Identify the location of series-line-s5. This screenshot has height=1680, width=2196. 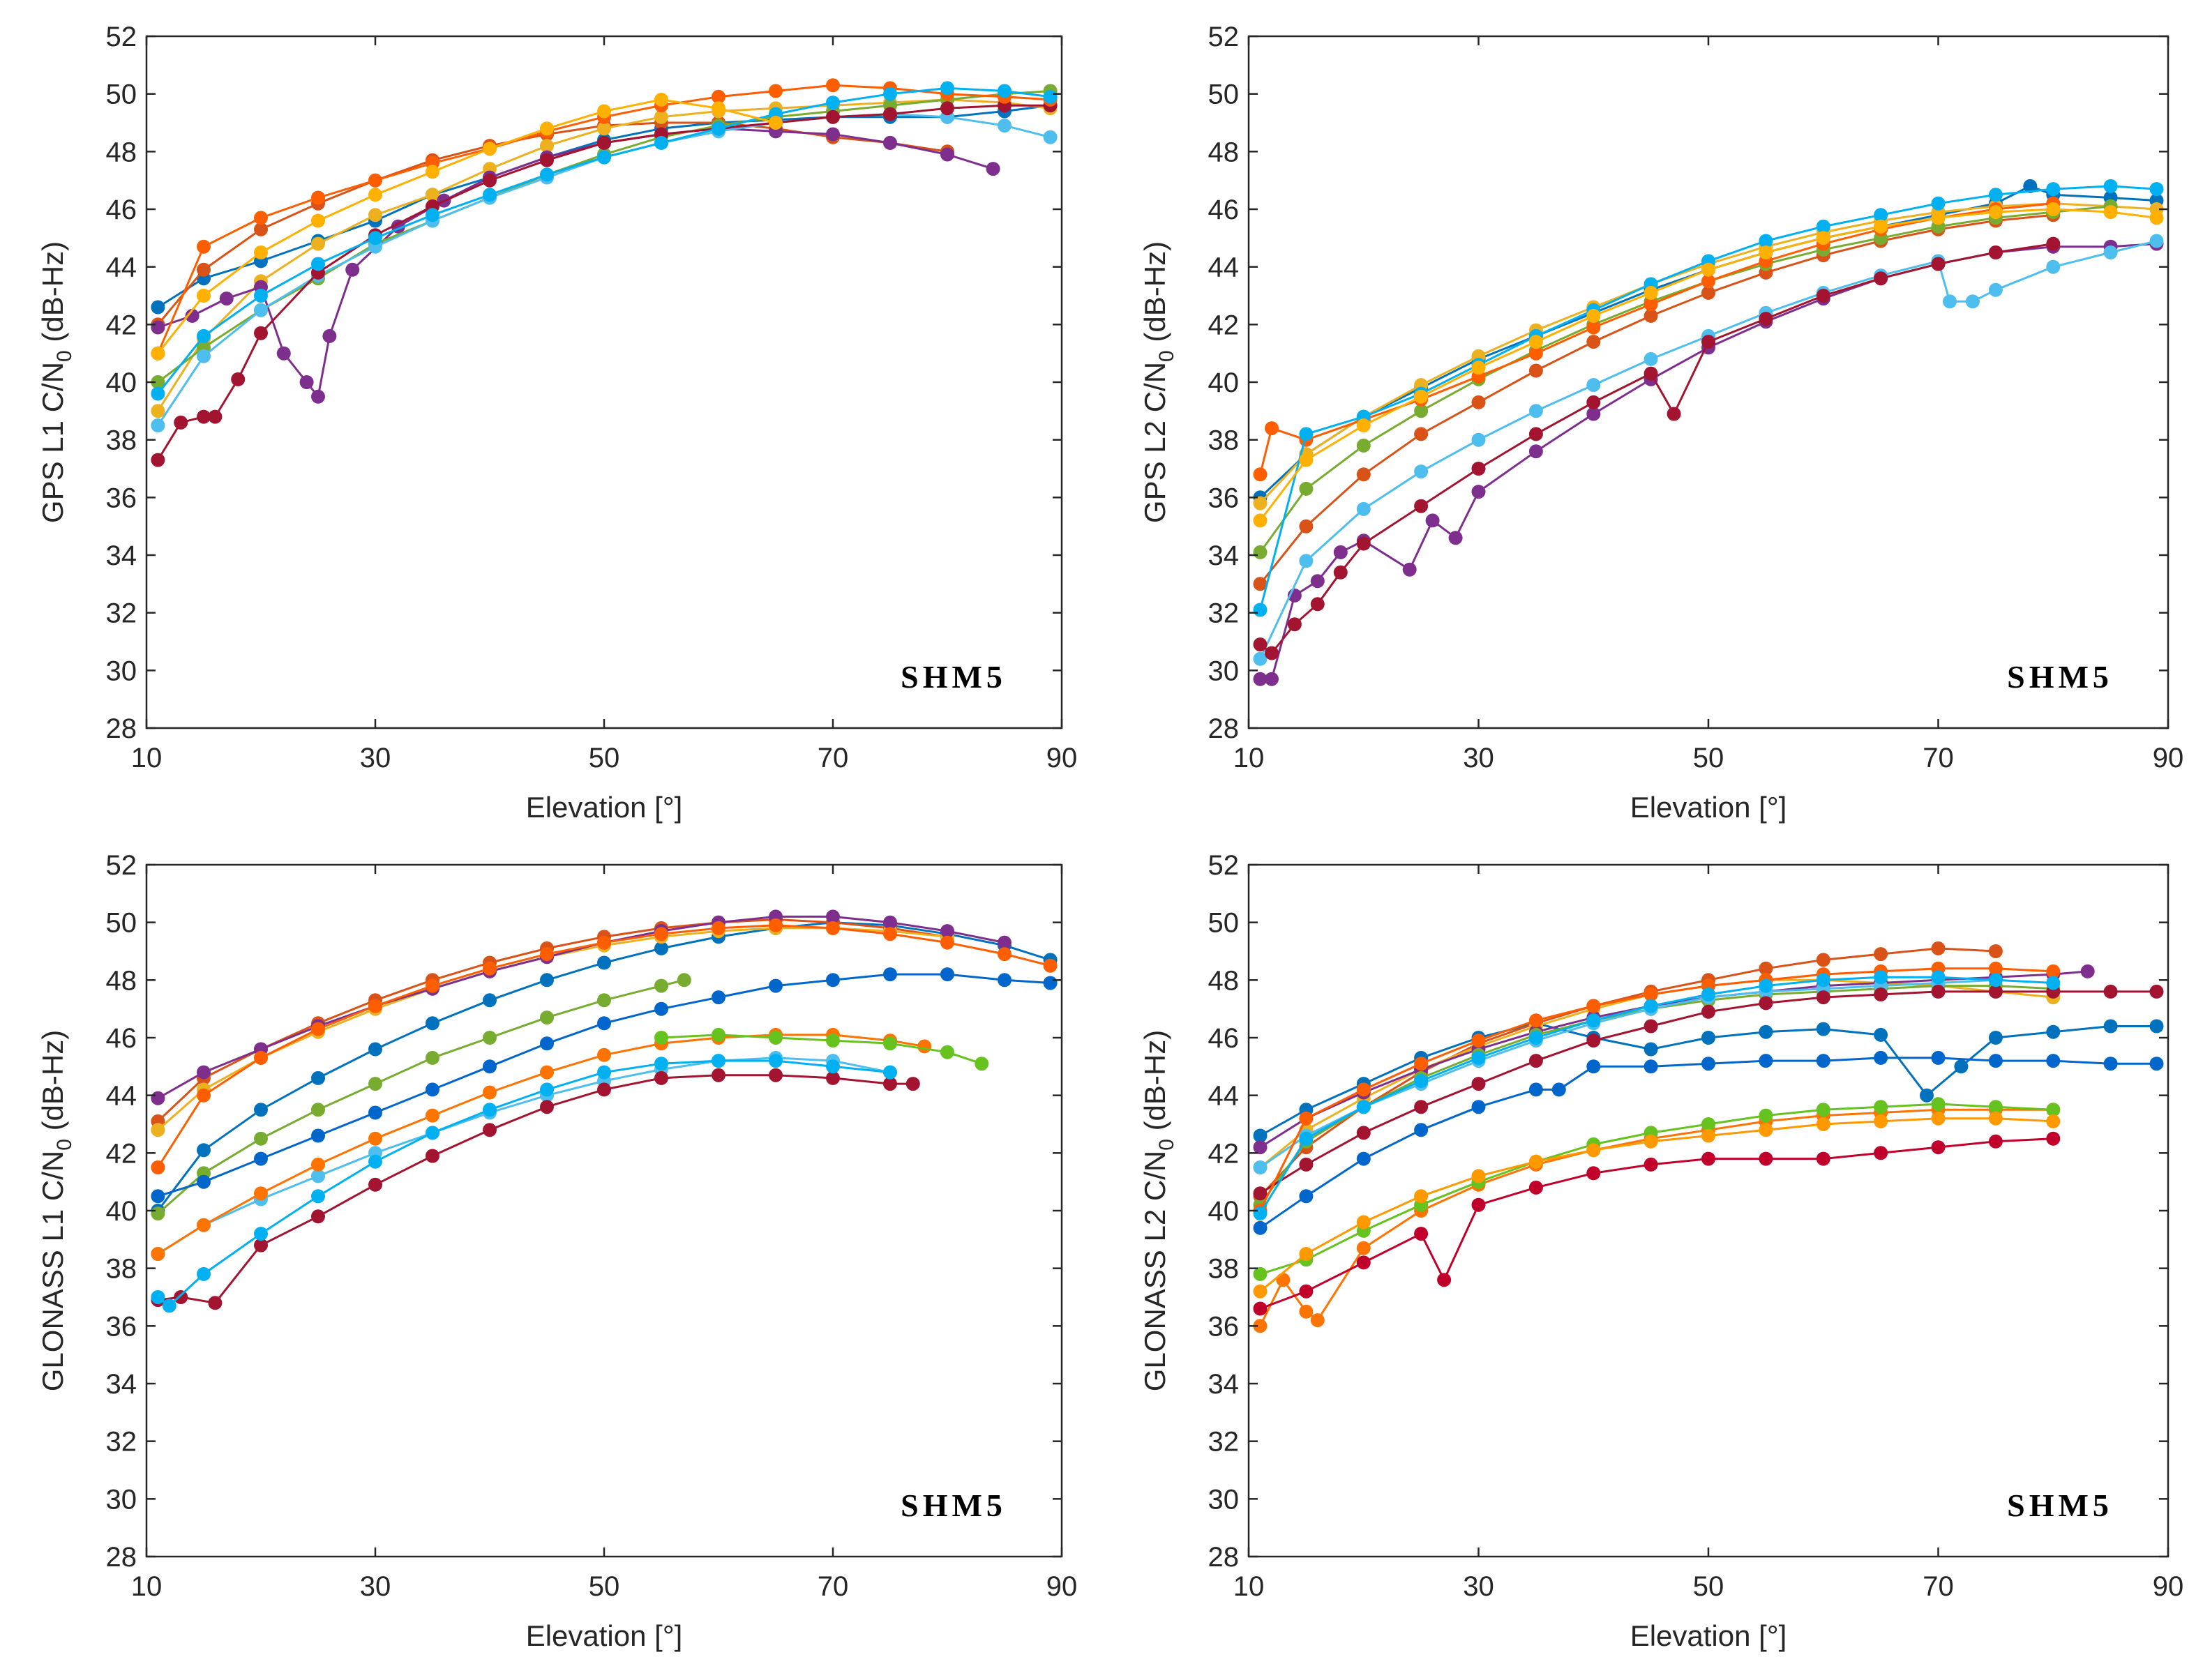
(1685, 379).